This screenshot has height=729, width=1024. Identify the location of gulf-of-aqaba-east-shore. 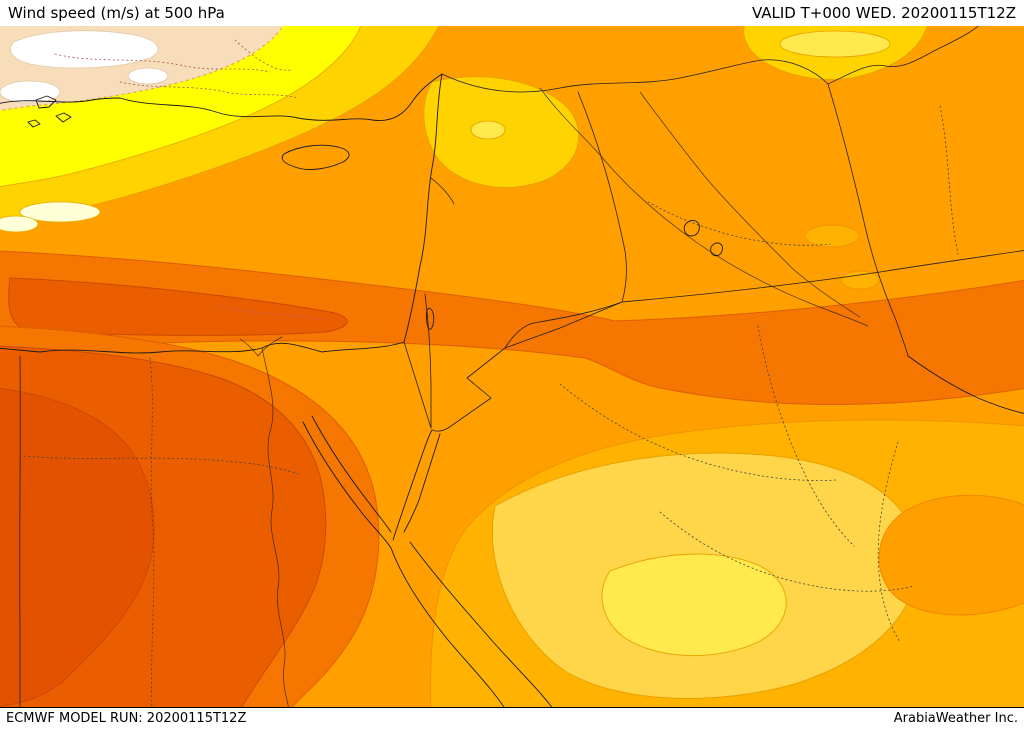
(422, 483).